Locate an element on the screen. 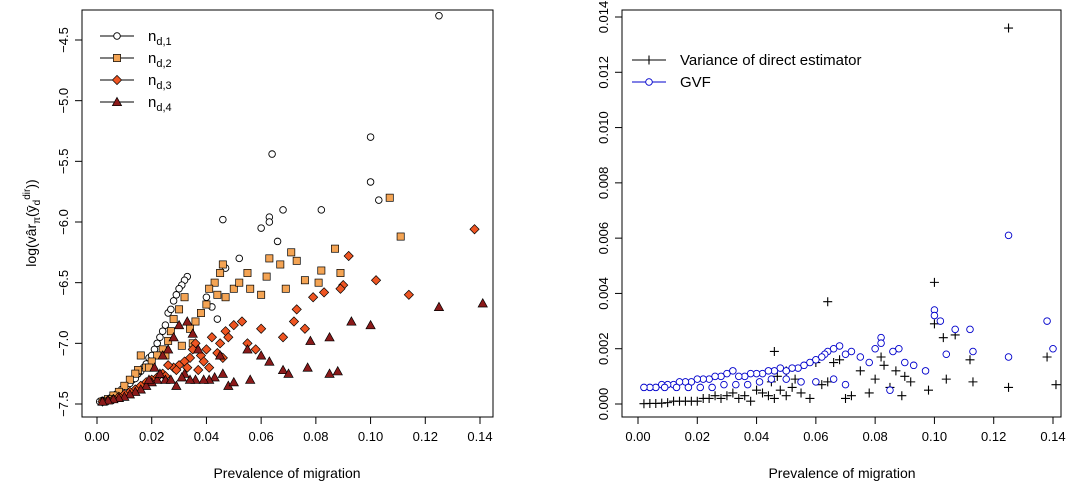 The width and height of the screenshot is (1069, 485). legend-subscript-text: d,1 is located at coordinates (163, 42).